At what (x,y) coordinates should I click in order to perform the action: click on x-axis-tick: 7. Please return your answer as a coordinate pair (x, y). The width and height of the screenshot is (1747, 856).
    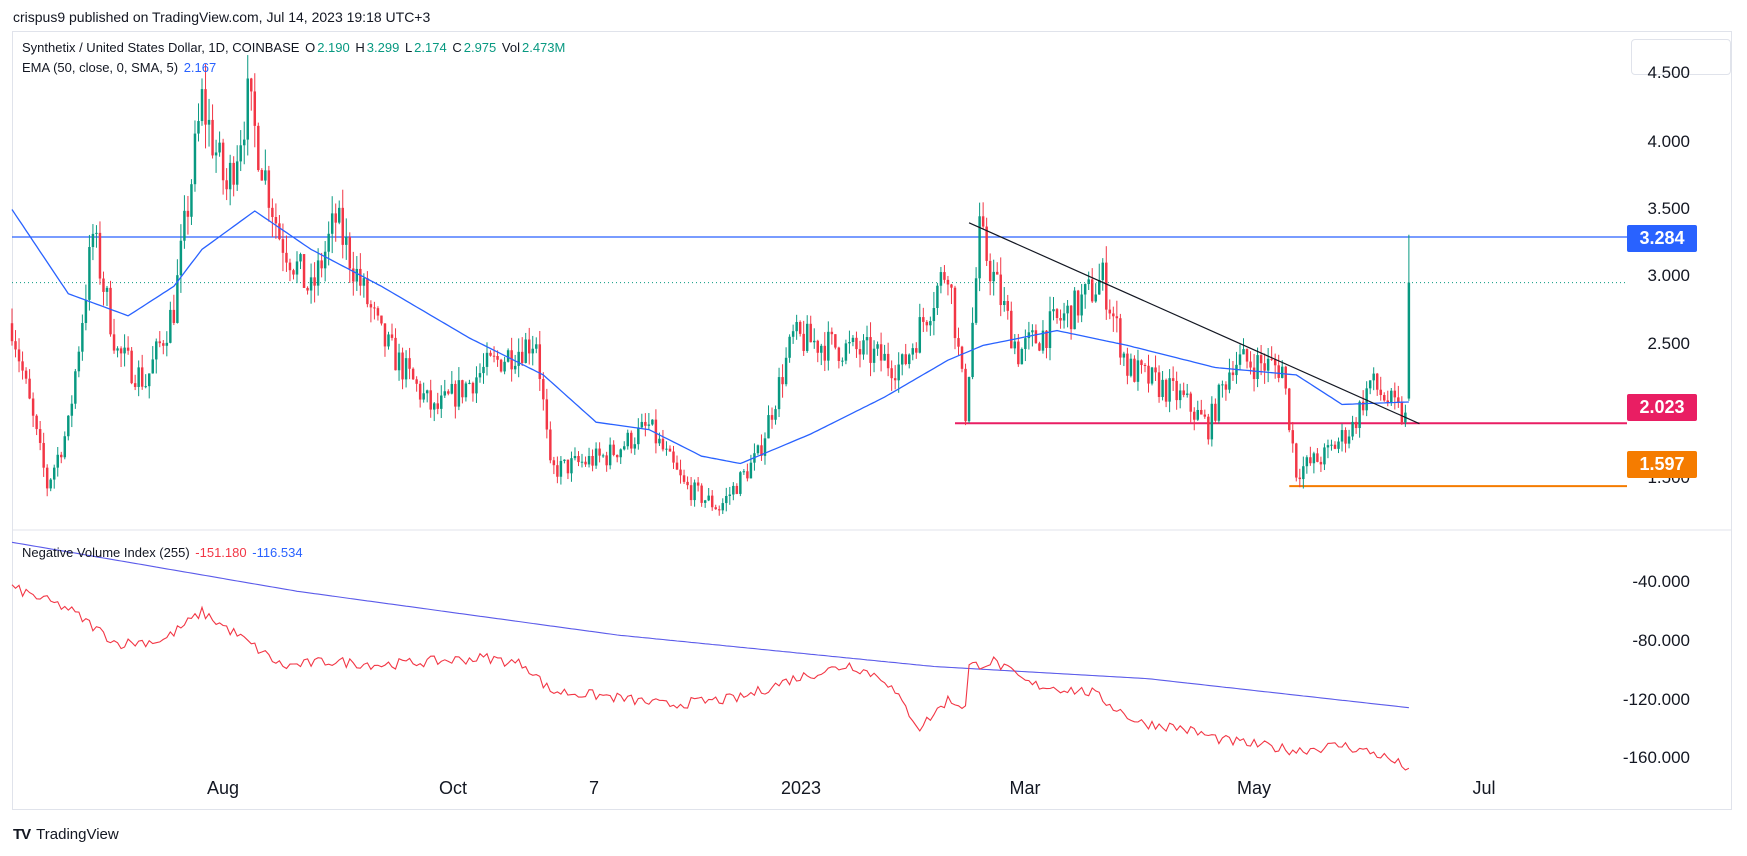
    Looking at the image, I should click on (593, 788).